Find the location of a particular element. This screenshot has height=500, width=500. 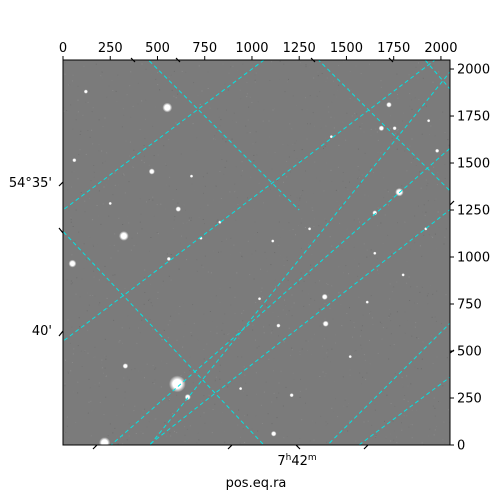

world-tick is located at coordinates (61, 184).